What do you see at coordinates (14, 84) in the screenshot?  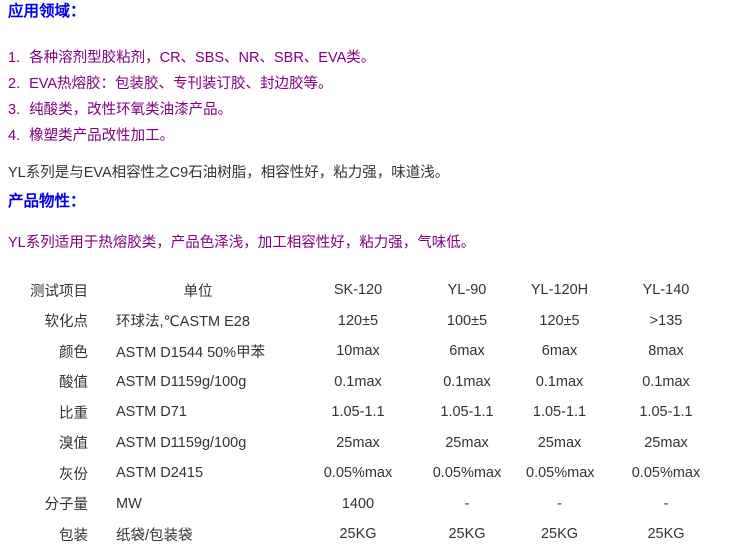 I see `list-item-number: 2.` at bounding box center [14, 84].